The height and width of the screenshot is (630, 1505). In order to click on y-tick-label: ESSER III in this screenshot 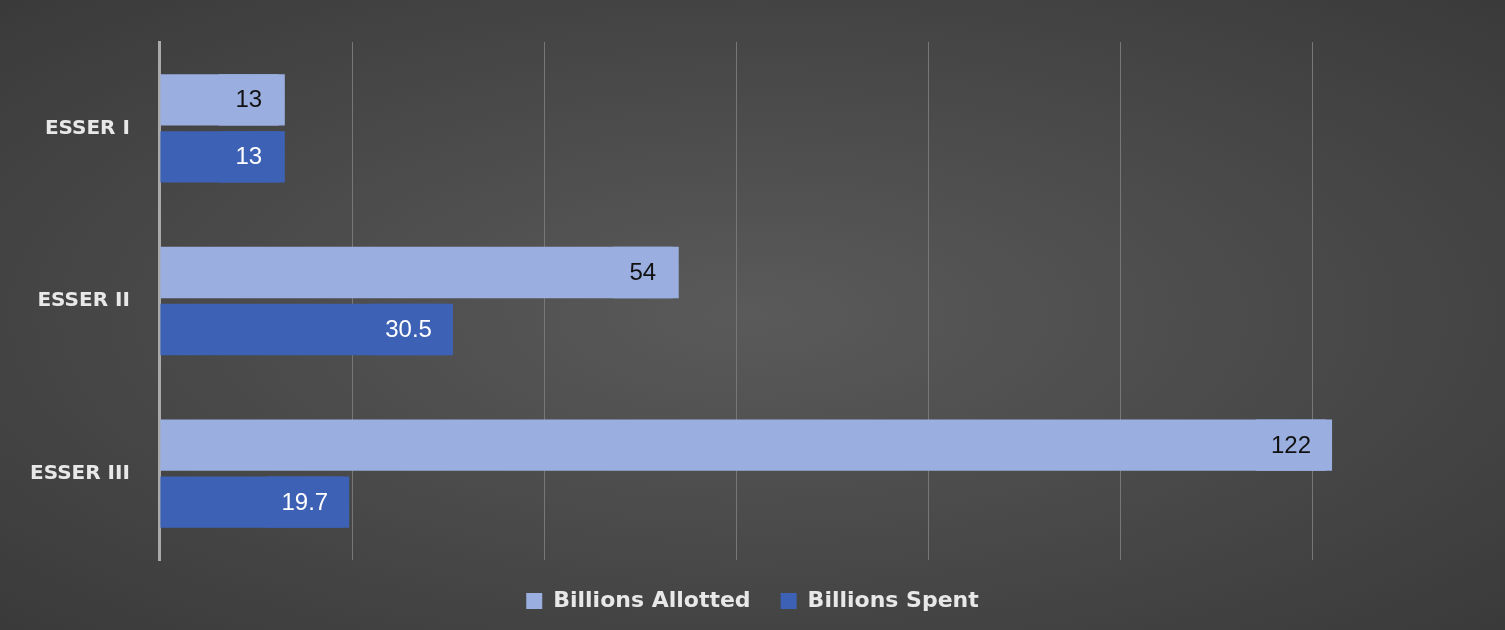, I will do `click(80, 471)`.